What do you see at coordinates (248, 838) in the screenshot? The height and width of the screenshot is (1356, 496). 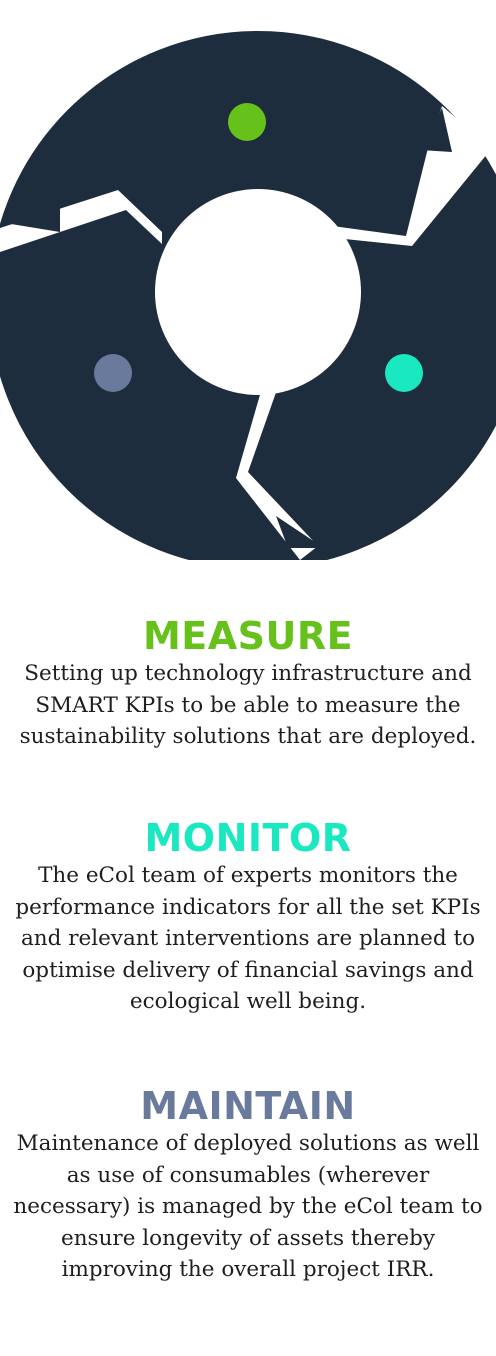 I see `monitor-title: MONITOR` at bounding box center [248, 838].